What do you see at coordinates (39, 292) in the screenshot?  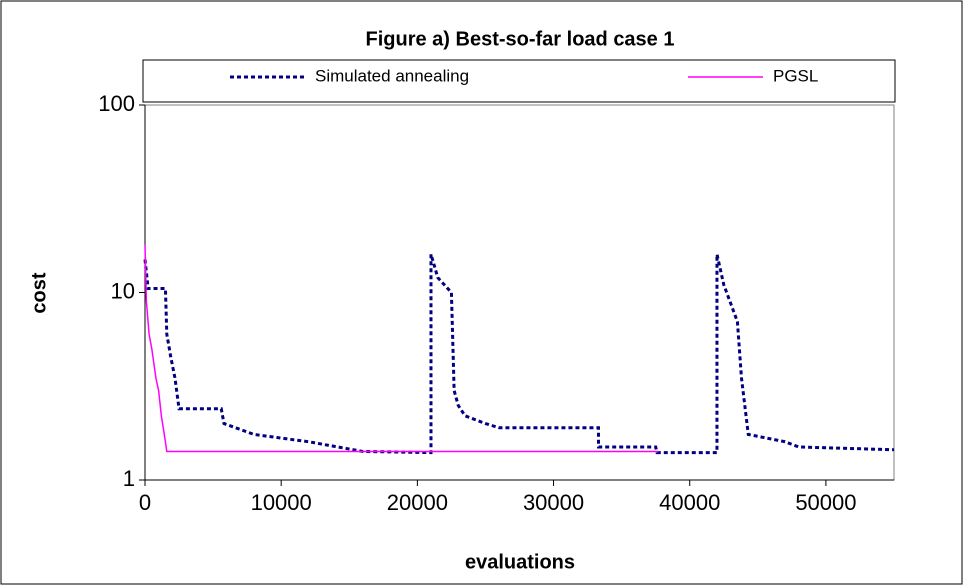 I see `y-axis-label: cost` at bounding box center [39, 292].